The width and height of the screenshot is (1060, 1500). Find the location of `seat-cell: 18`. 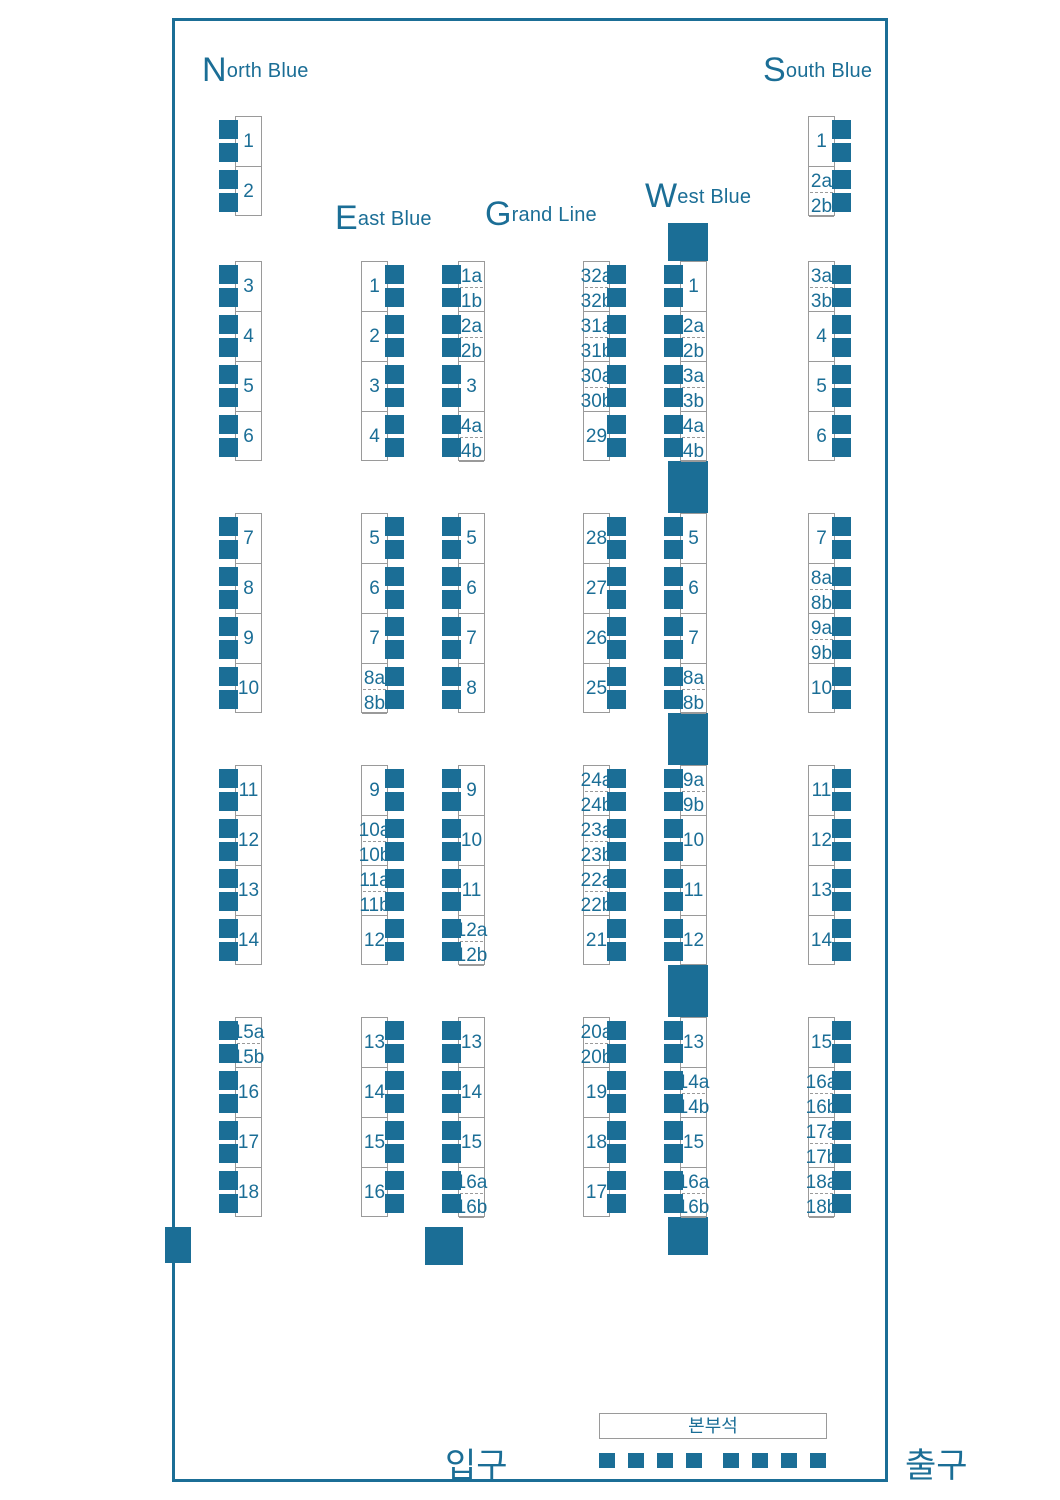

seat-cell: 18 is located at coordinates (596, 1143).